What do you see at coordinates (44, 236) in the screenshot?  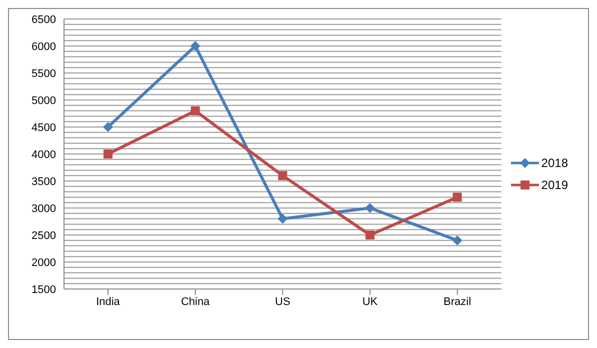 I see `y-tick-label: 2500` at bounding box center [44, 236].